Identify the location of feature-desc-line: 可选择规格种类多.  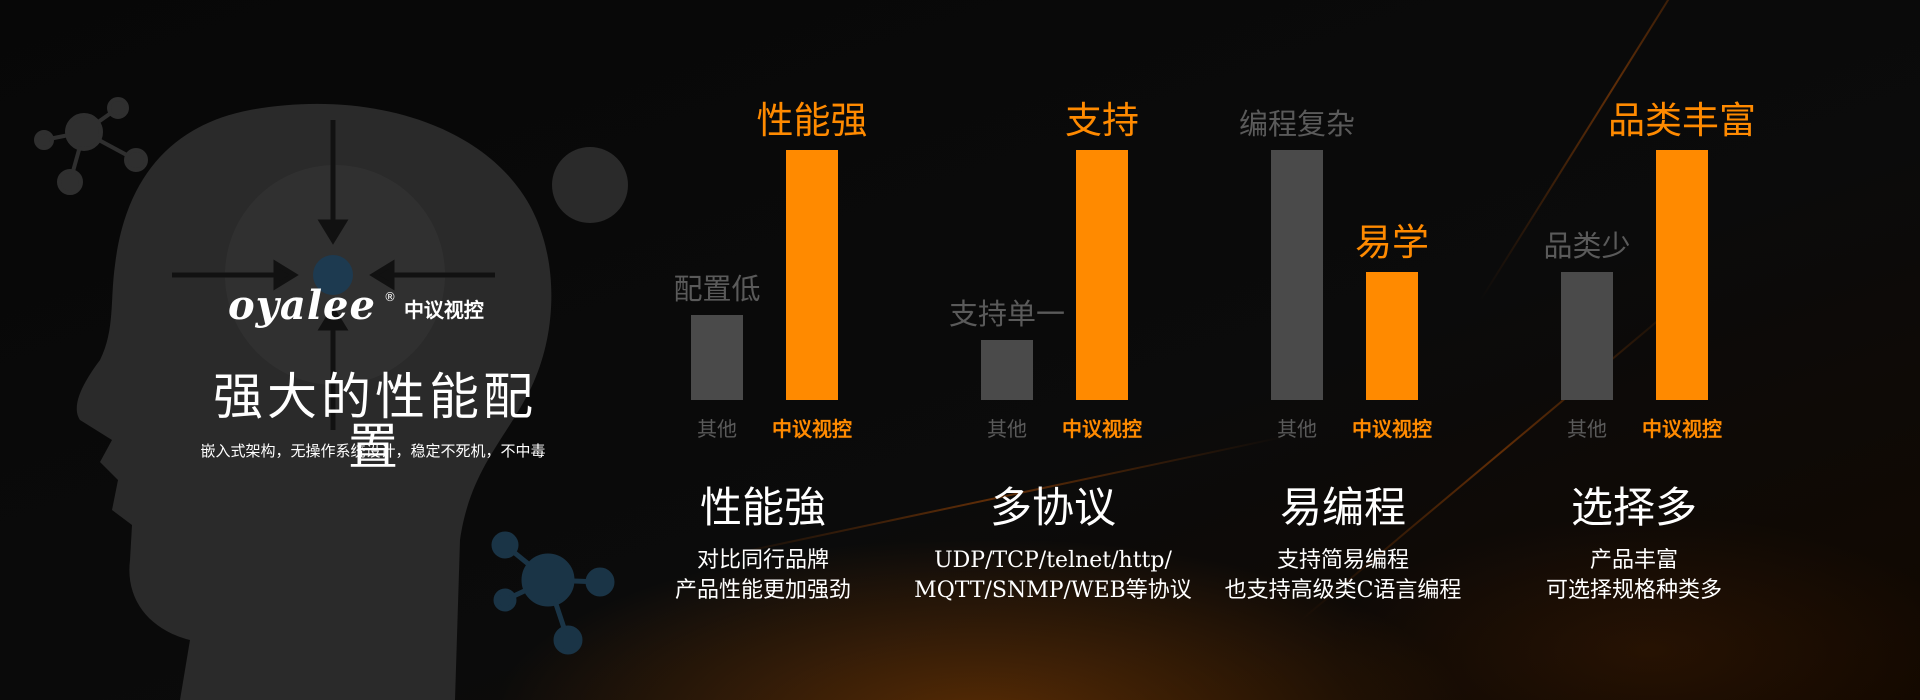
(1634, 590).